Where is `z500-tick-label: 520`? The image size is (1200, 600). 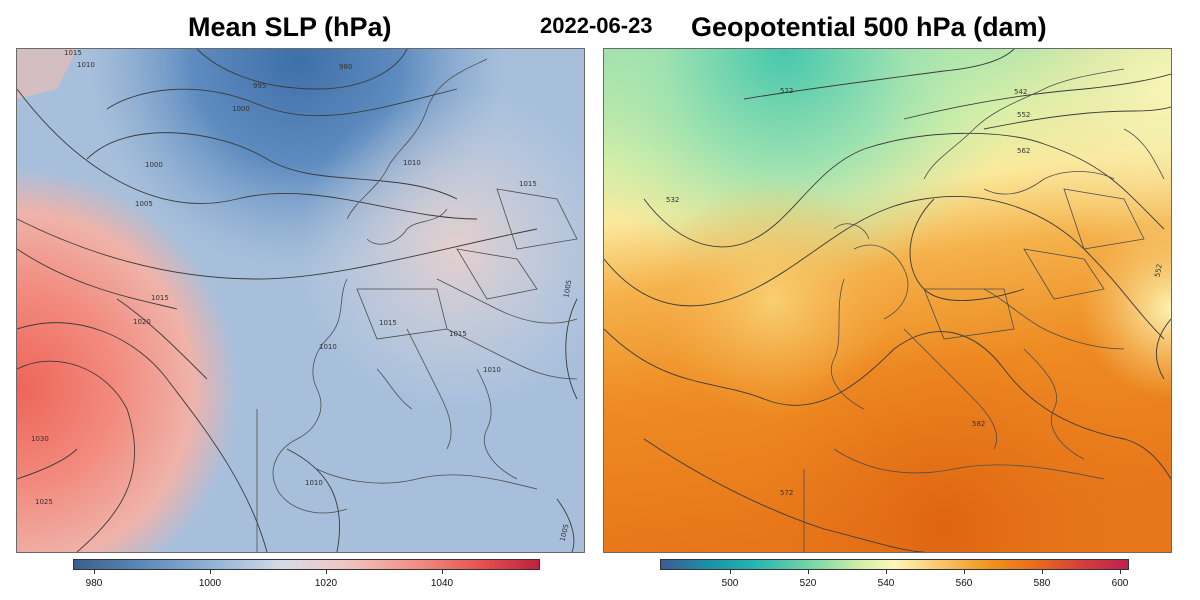
z500-tick-label: 520 is located at coordinates (808, 583).